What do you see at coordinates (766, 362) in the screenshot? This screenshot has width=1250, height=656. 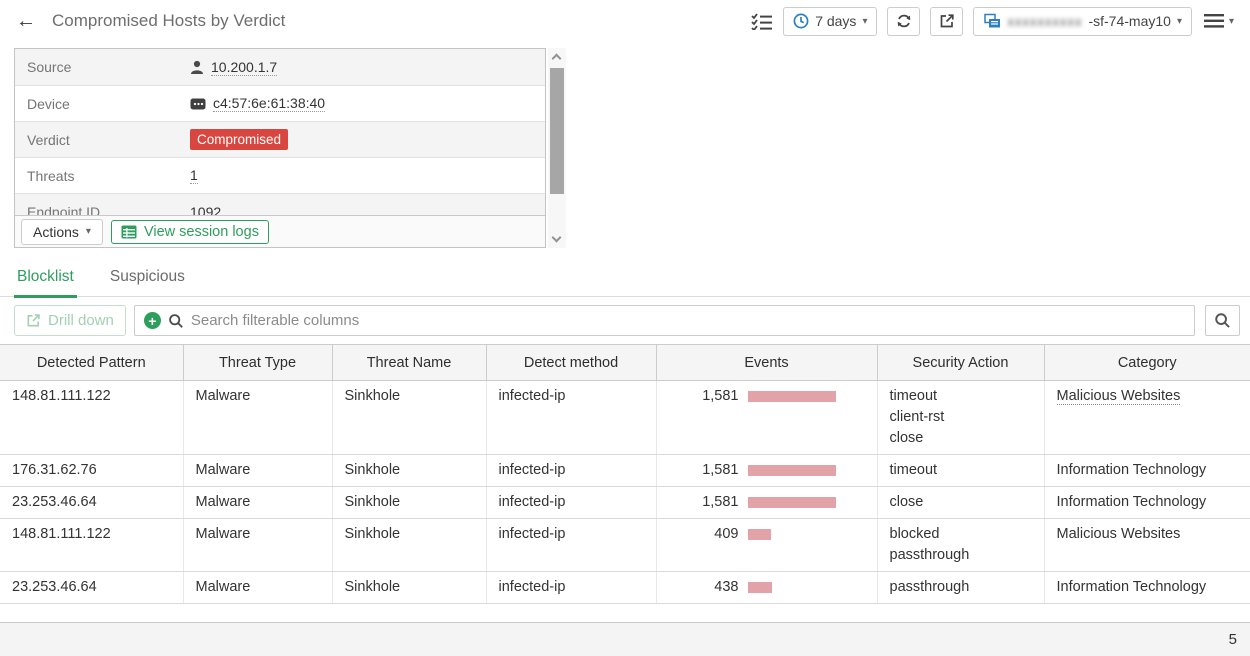 I see `col-header-events: Events` at bounding box center [766, 362].